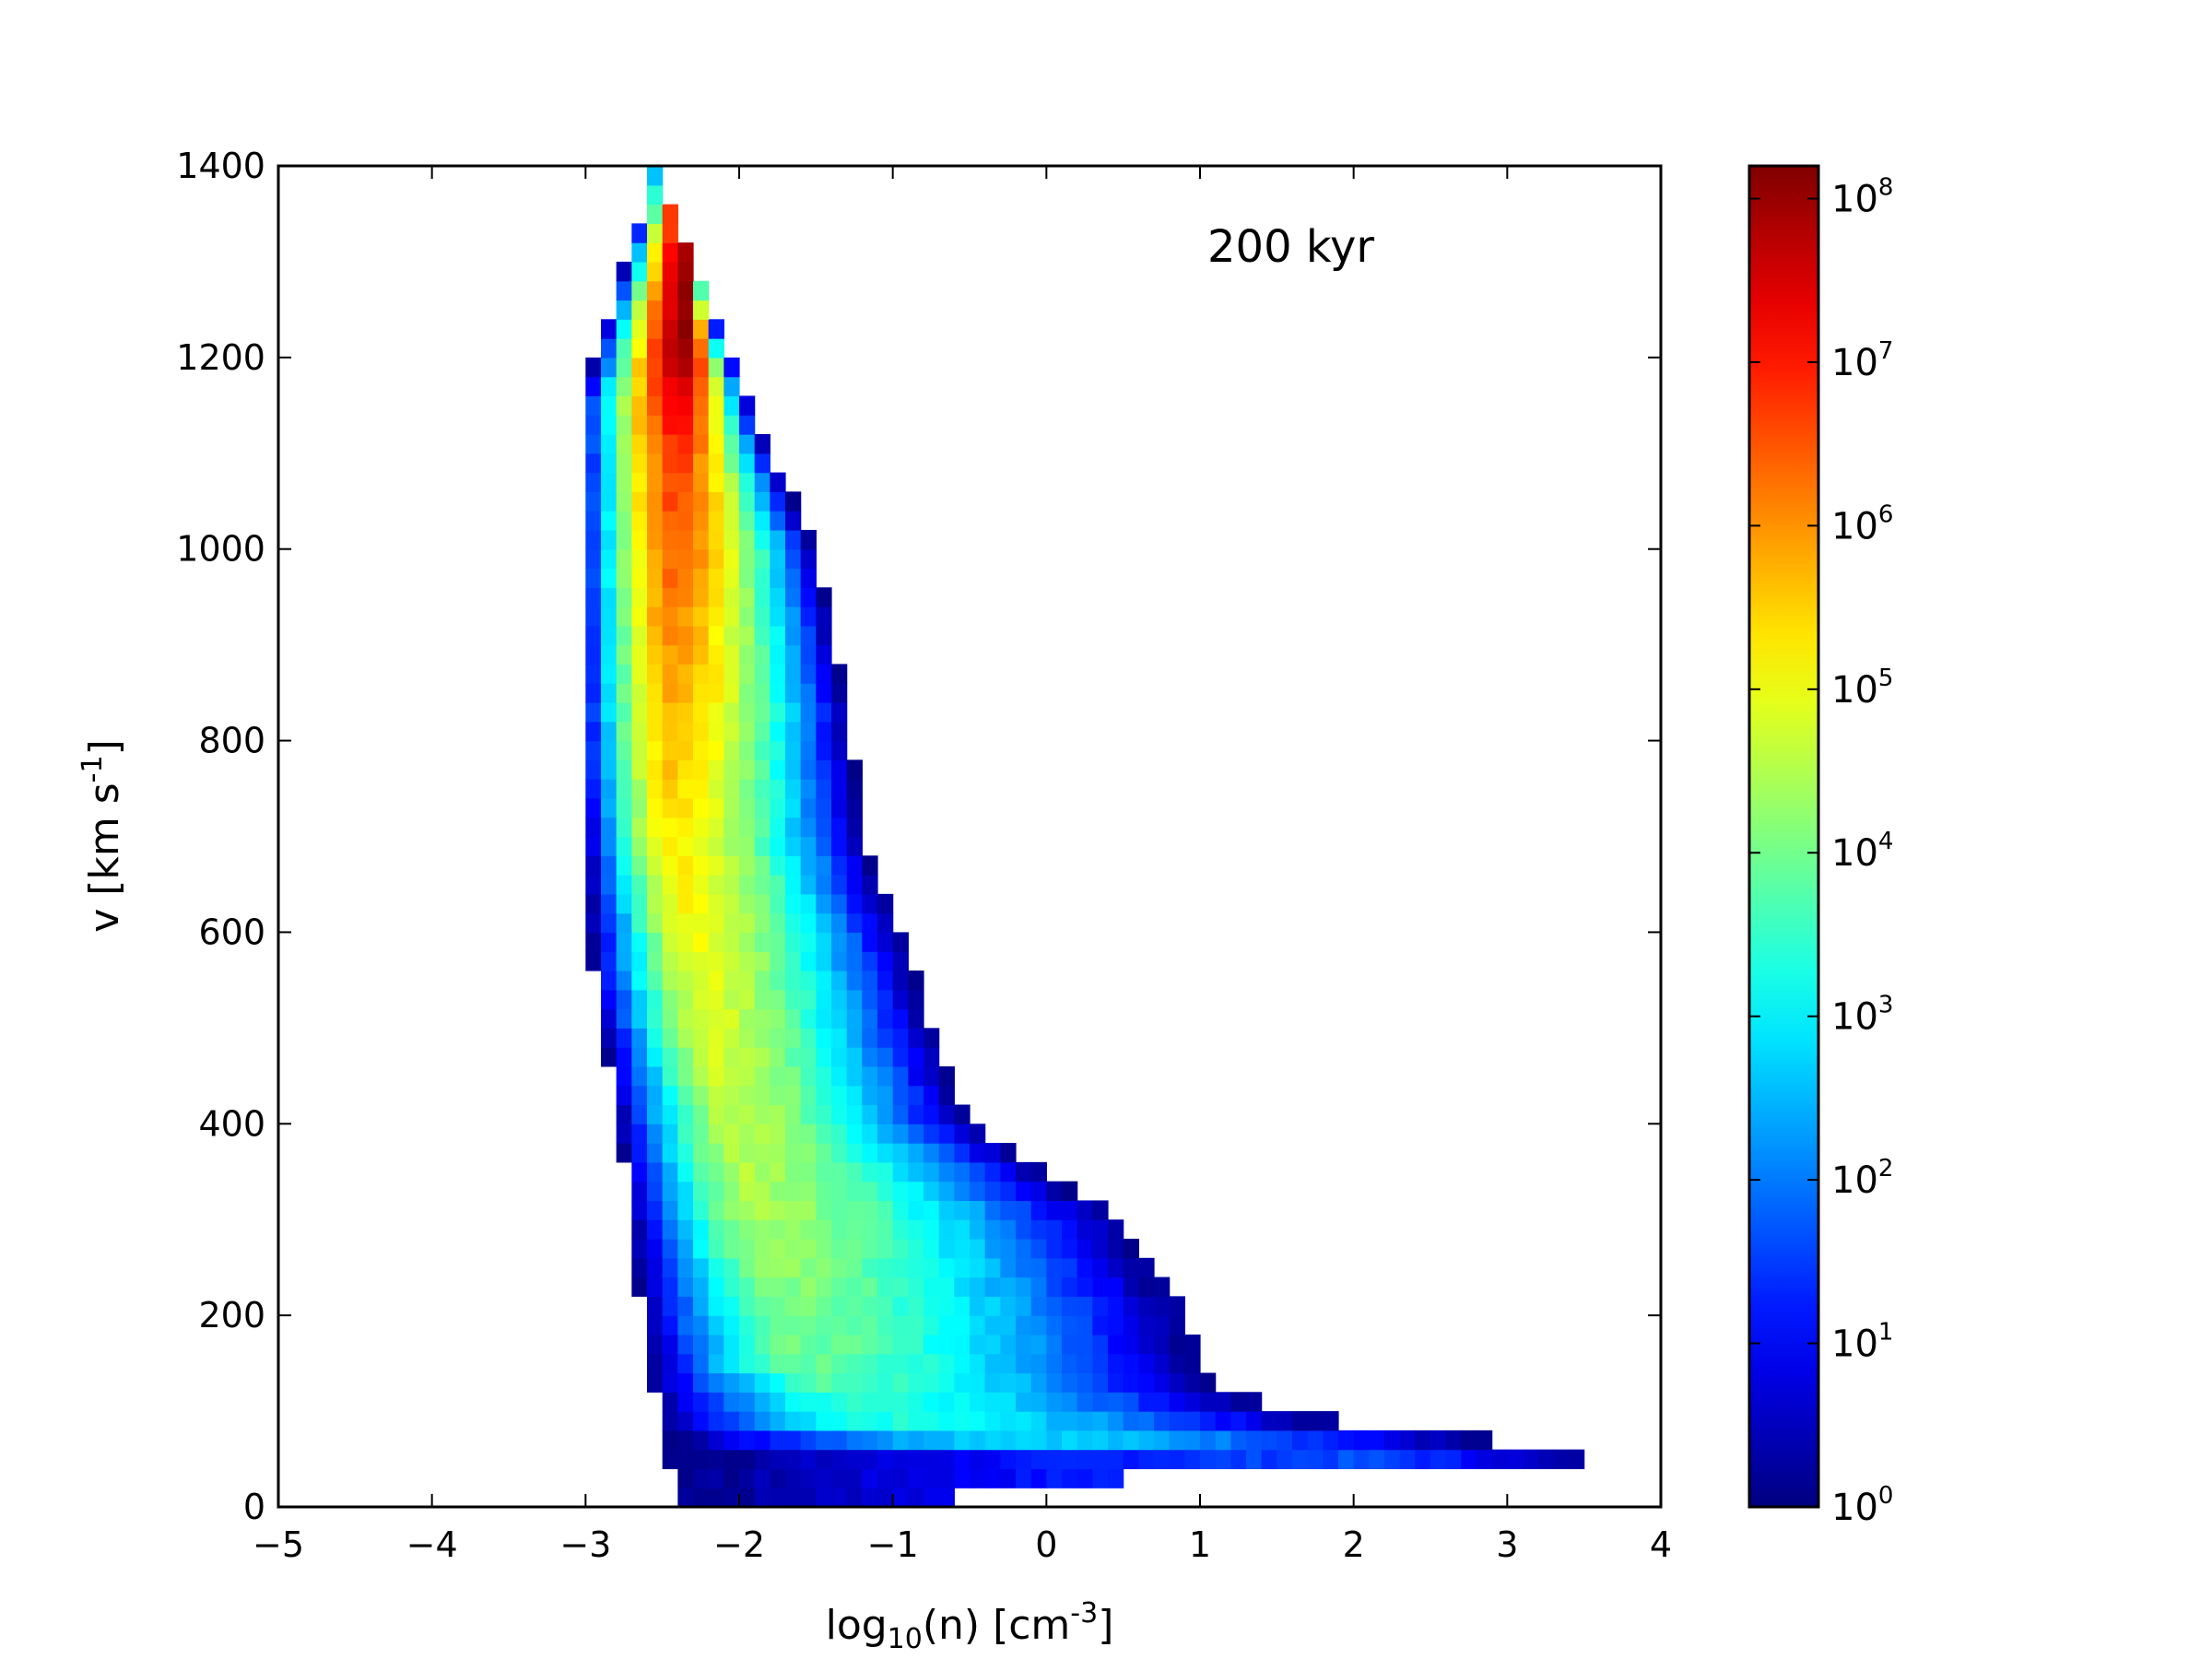  I want to click on x-axis-label-end: ], so click(1105, 1625).